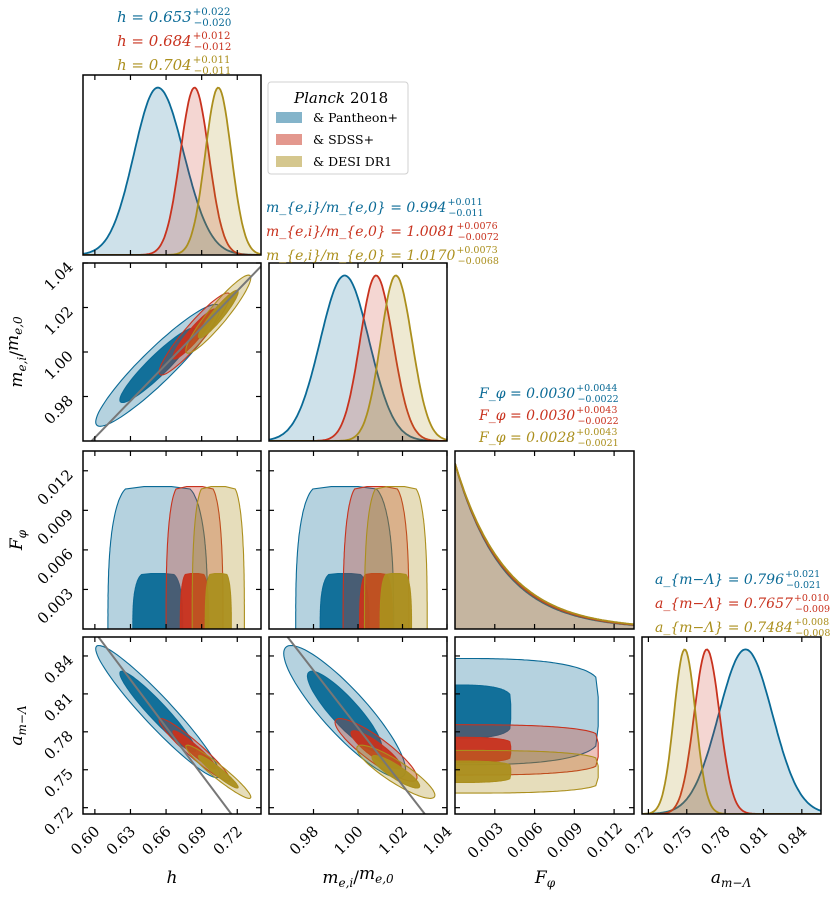 The image size is (830, 899). I want to click on y-tick-label: 1.04, so click(58, 276).